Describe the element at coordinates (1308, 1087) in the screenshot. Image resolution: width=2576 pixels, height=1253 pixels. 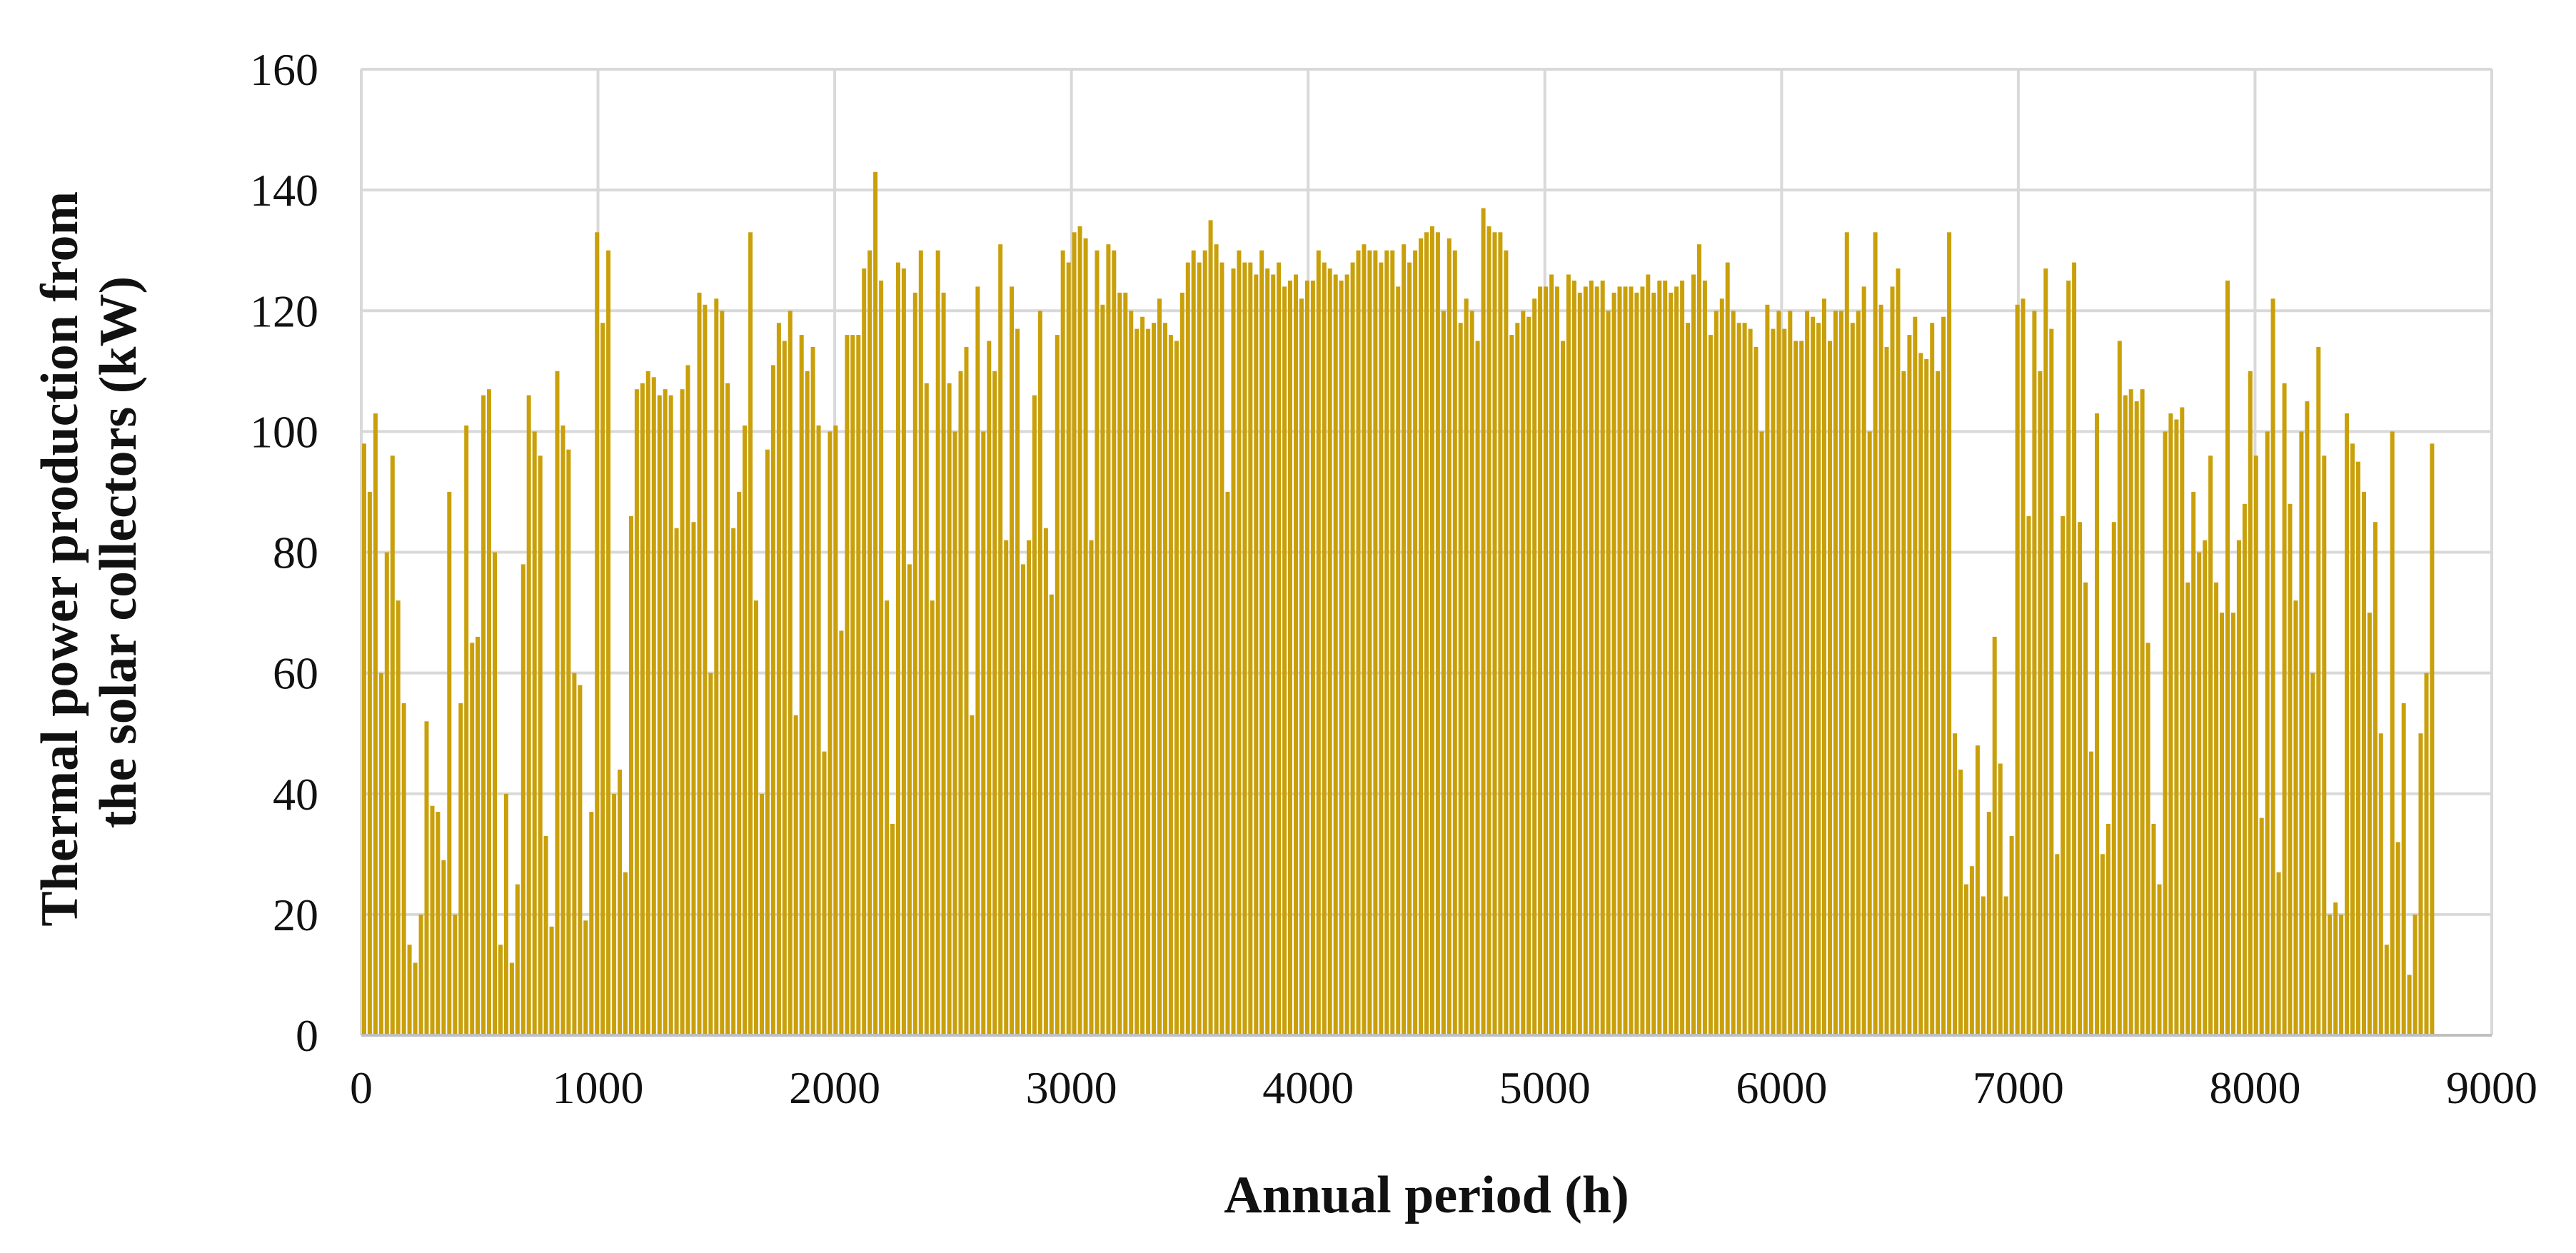
I see `x-tick-label: 4000` at that location.